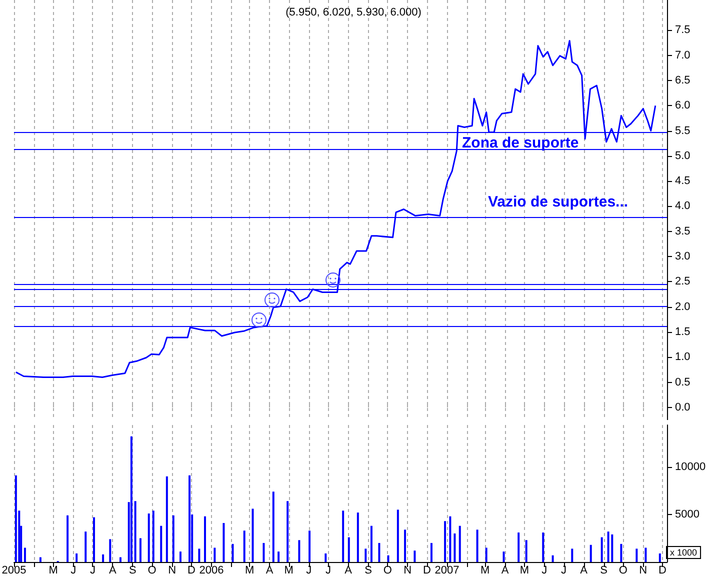 Image resolution: width=707 pixels, height=582 pixels. What do you see at coordinates (447, 570) in the screenshot?
I see `x-tick-label: 2007` at bounding box center [447, 570].